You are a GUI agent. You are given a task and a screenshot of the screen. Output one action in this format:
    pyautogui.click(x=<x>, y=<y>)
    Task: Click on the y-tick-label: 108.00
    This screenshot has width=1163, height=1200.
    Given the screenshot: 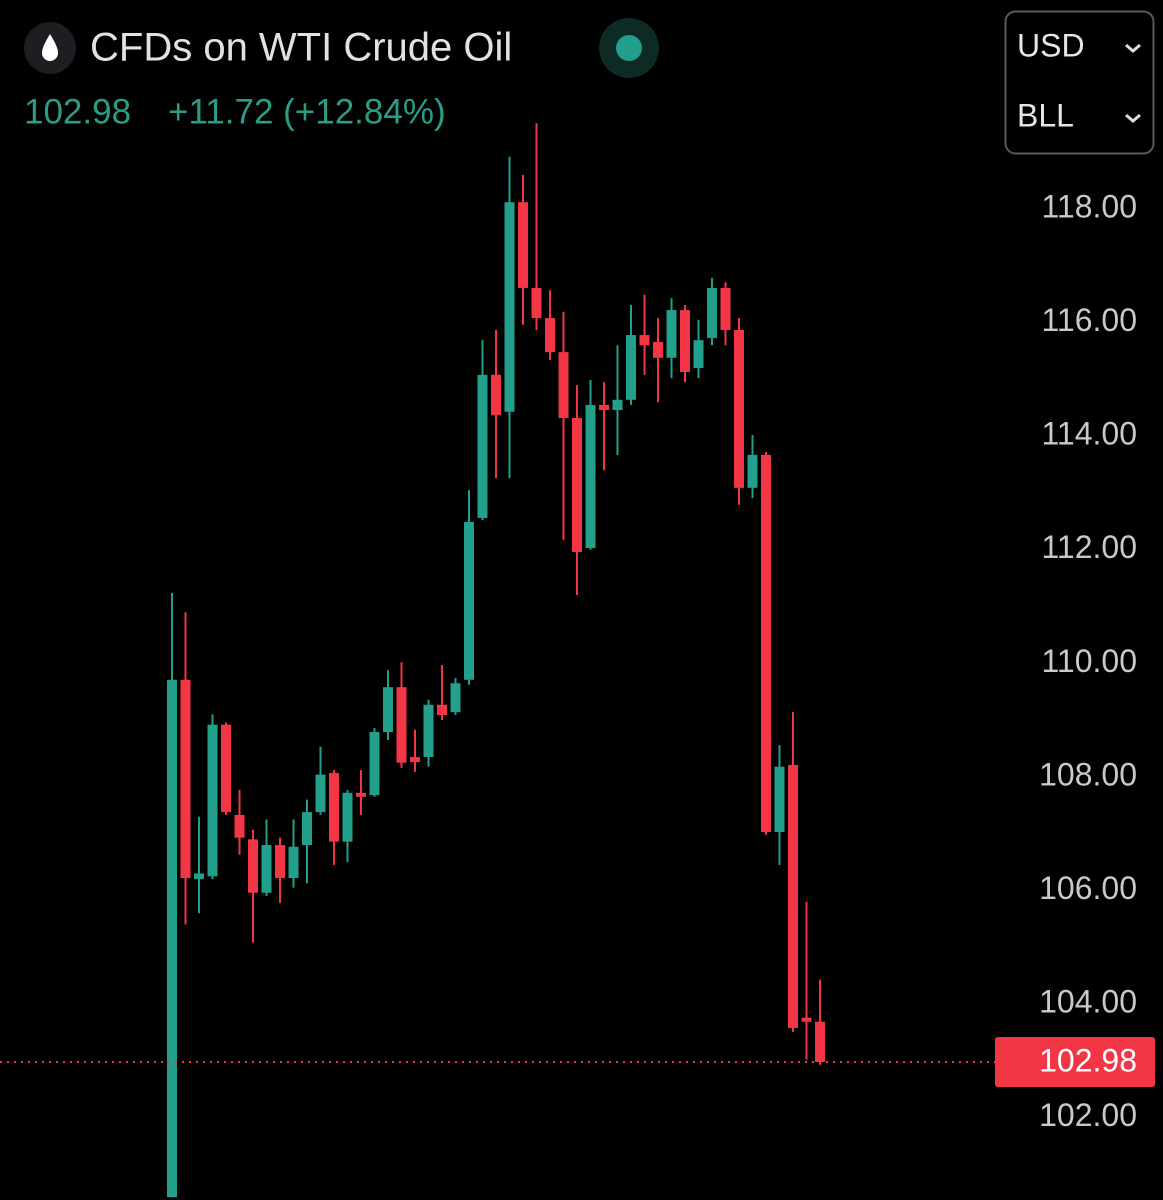 What is the action you would take?
    pyautogui.click(x=1088, y=774)
    